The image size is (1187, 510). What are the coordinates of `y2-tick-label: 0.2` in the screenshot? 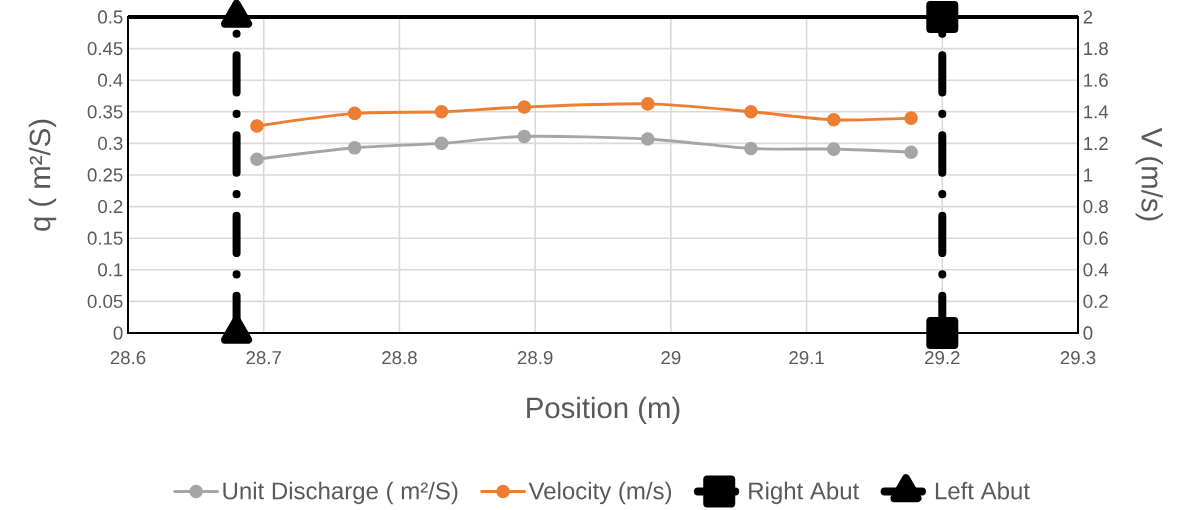 It's located at (1095, 301).